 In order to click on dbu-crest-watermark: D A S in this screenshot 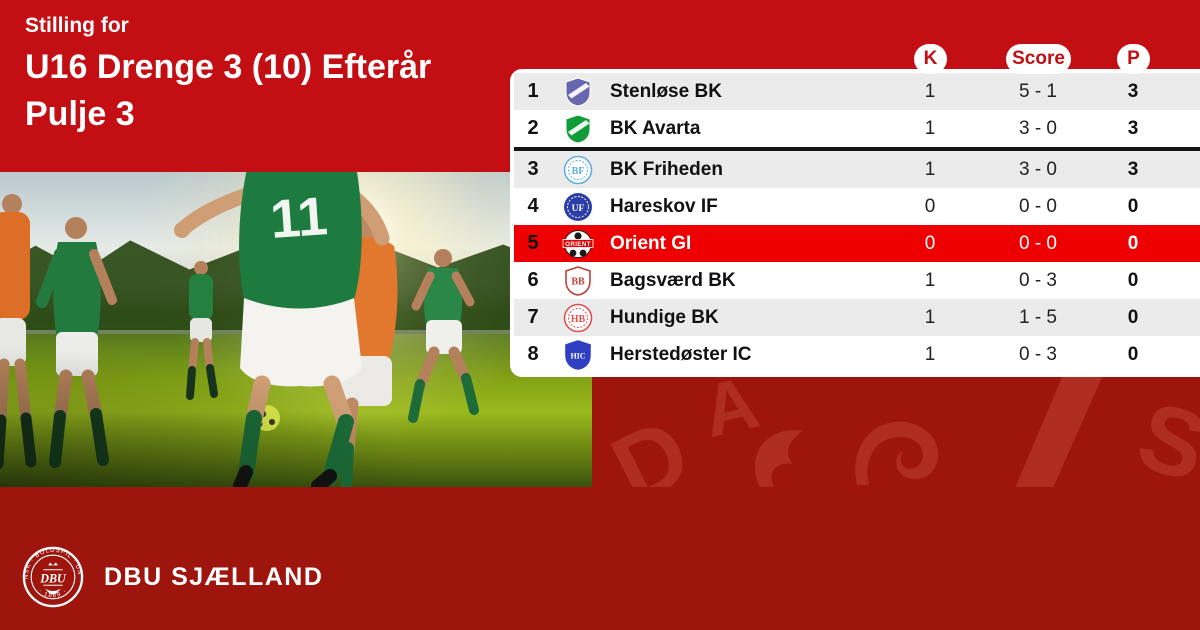, I will do `click(897, 430)`.